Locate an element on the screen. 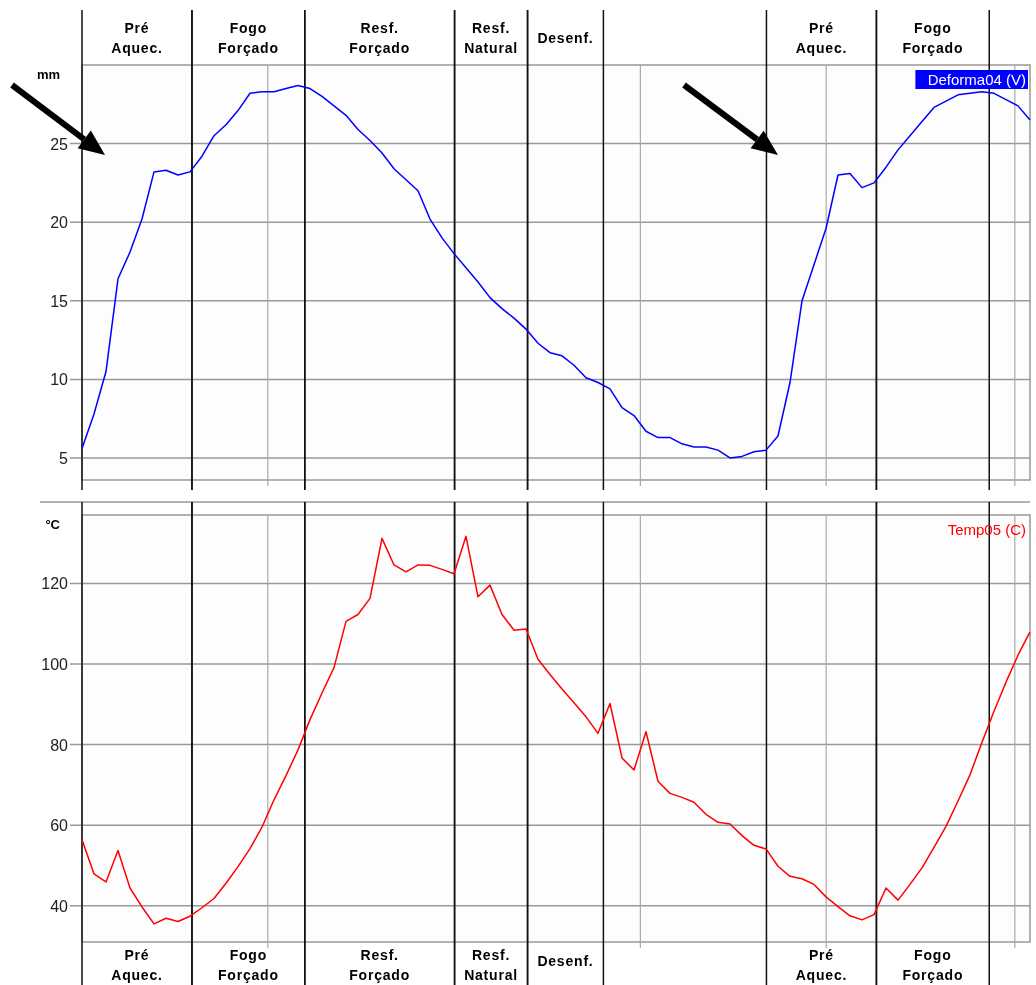 This screenshot has width=1036, height=985. y-axis-title: °C is located at coordinates (53, 524).